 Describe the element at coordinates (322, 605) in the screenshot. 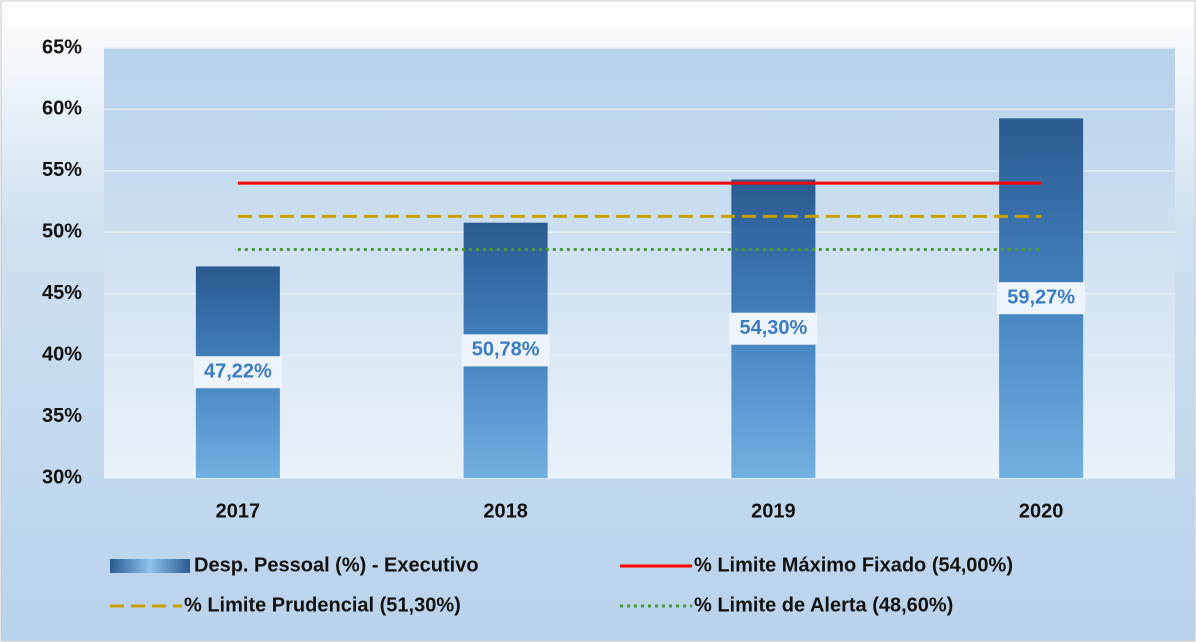

I see `legend-label: % Limite Prudencial (51,30%)` at that location.